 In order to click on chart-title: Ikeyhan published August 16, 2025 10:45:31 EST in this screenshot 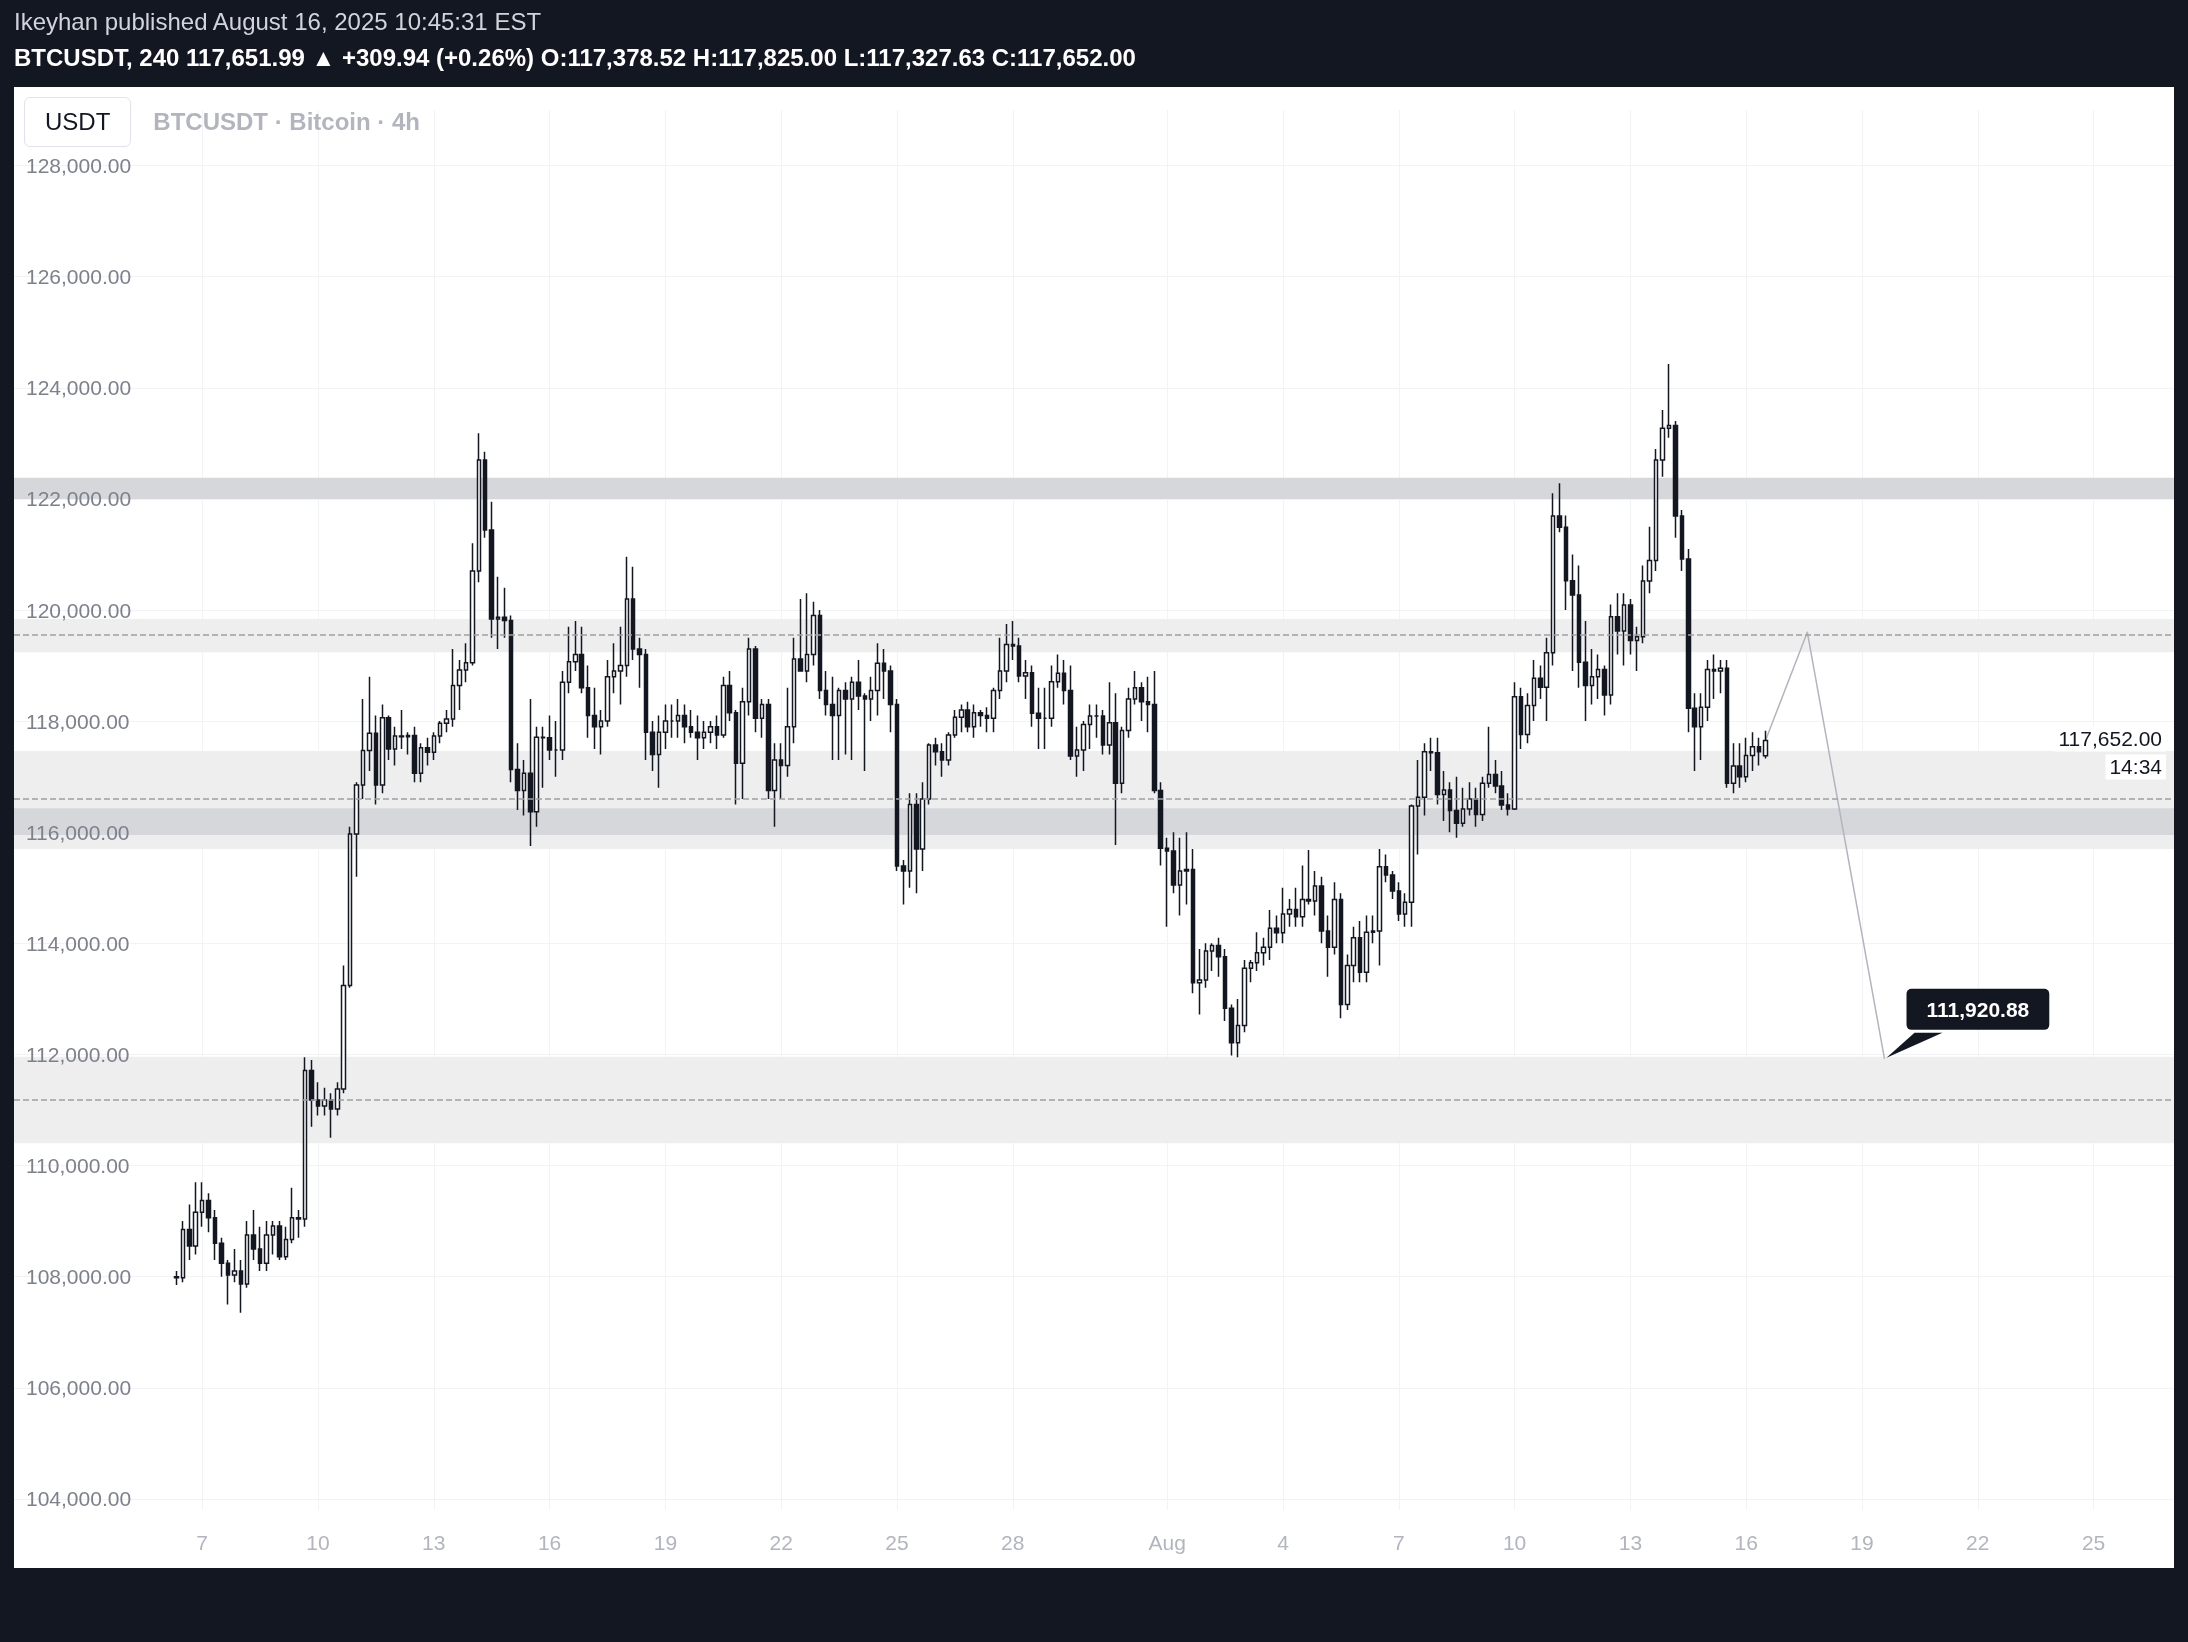, I will do `click(278, 22)`.